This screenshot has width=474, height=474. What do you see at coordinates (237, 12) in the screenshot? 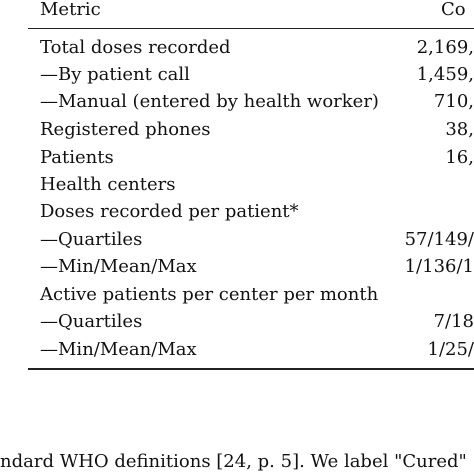
I see `table-header: Metric Co` at bounding box center [237, 12].